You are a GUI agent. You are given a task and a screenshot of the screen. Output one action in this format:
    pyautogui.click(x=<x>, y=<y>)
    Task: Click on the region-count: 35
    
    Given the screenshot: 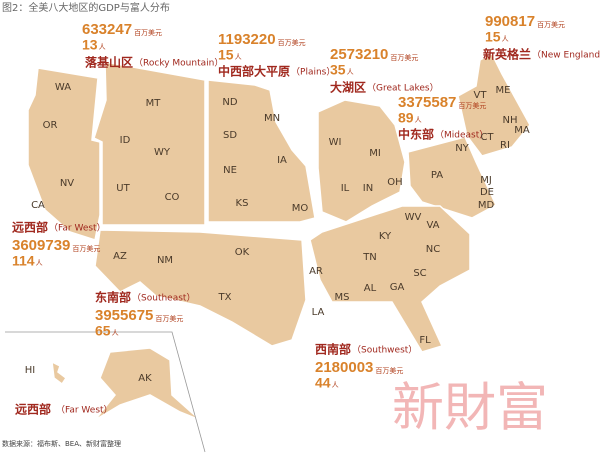 What is the action you would take?
    pyautogui.click(x=338, y=70)
    